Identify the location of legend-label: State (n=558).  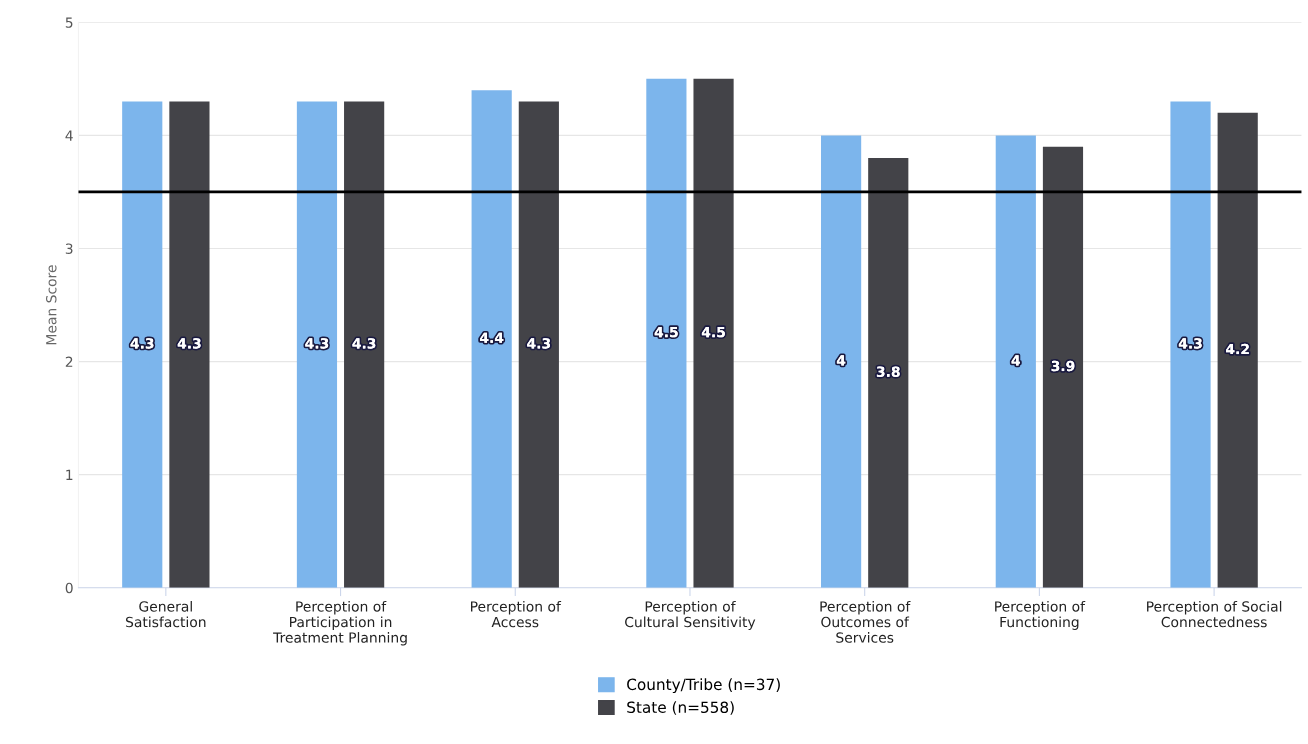
(680, 708).